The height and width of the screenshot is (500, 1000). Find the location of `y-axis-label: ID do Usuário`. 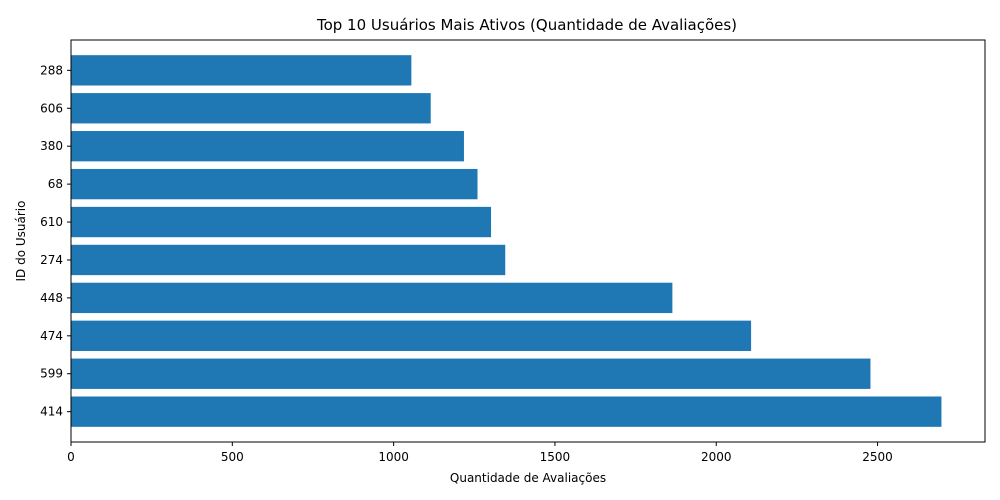

y-axis-label: ID do Usuário is located at coordinates (21, 241).